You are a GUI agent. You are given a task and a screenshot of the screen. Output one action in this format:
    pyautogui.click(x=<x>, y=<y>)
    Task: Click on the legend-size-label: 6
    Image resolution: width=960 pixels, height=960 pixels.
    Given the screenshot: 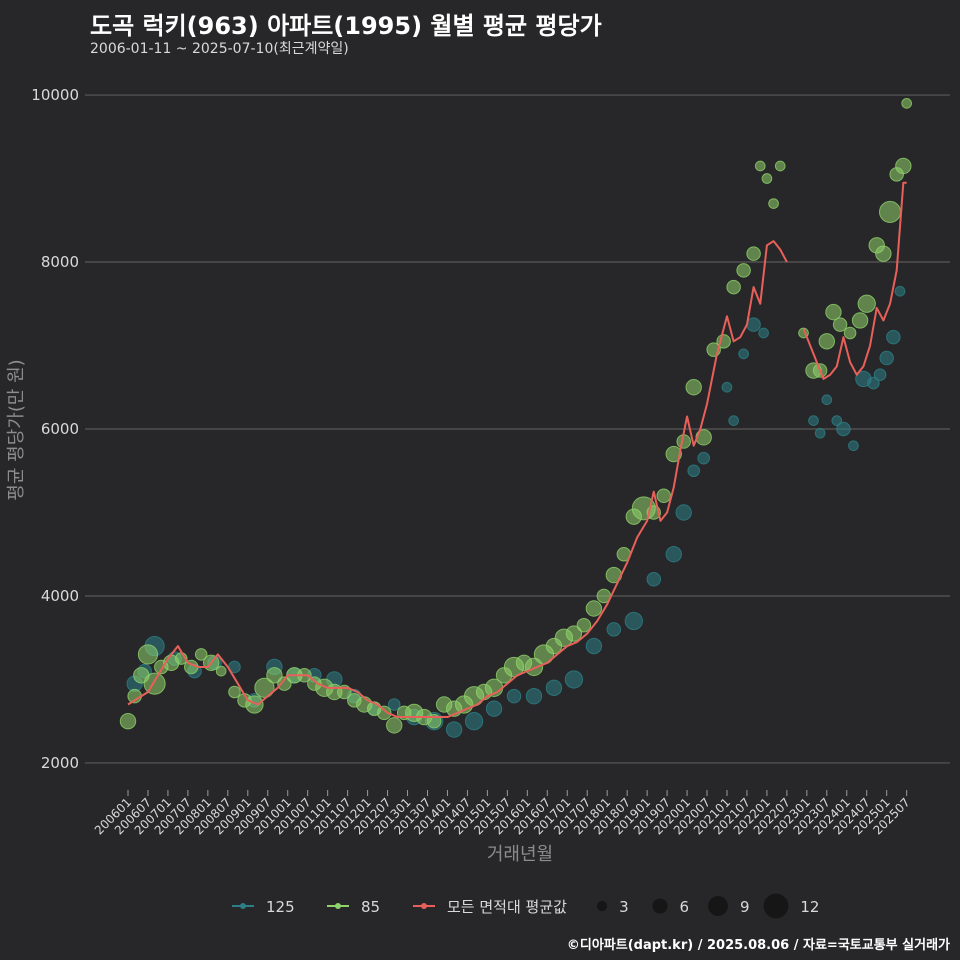 What is the action you would take?
    pyautogui.click(x=685, y=907)
    